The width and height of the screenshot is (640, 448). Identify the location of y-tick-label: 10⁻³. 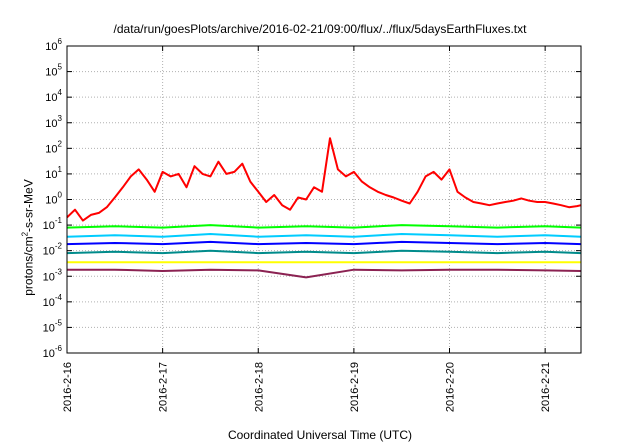
(53, 275).